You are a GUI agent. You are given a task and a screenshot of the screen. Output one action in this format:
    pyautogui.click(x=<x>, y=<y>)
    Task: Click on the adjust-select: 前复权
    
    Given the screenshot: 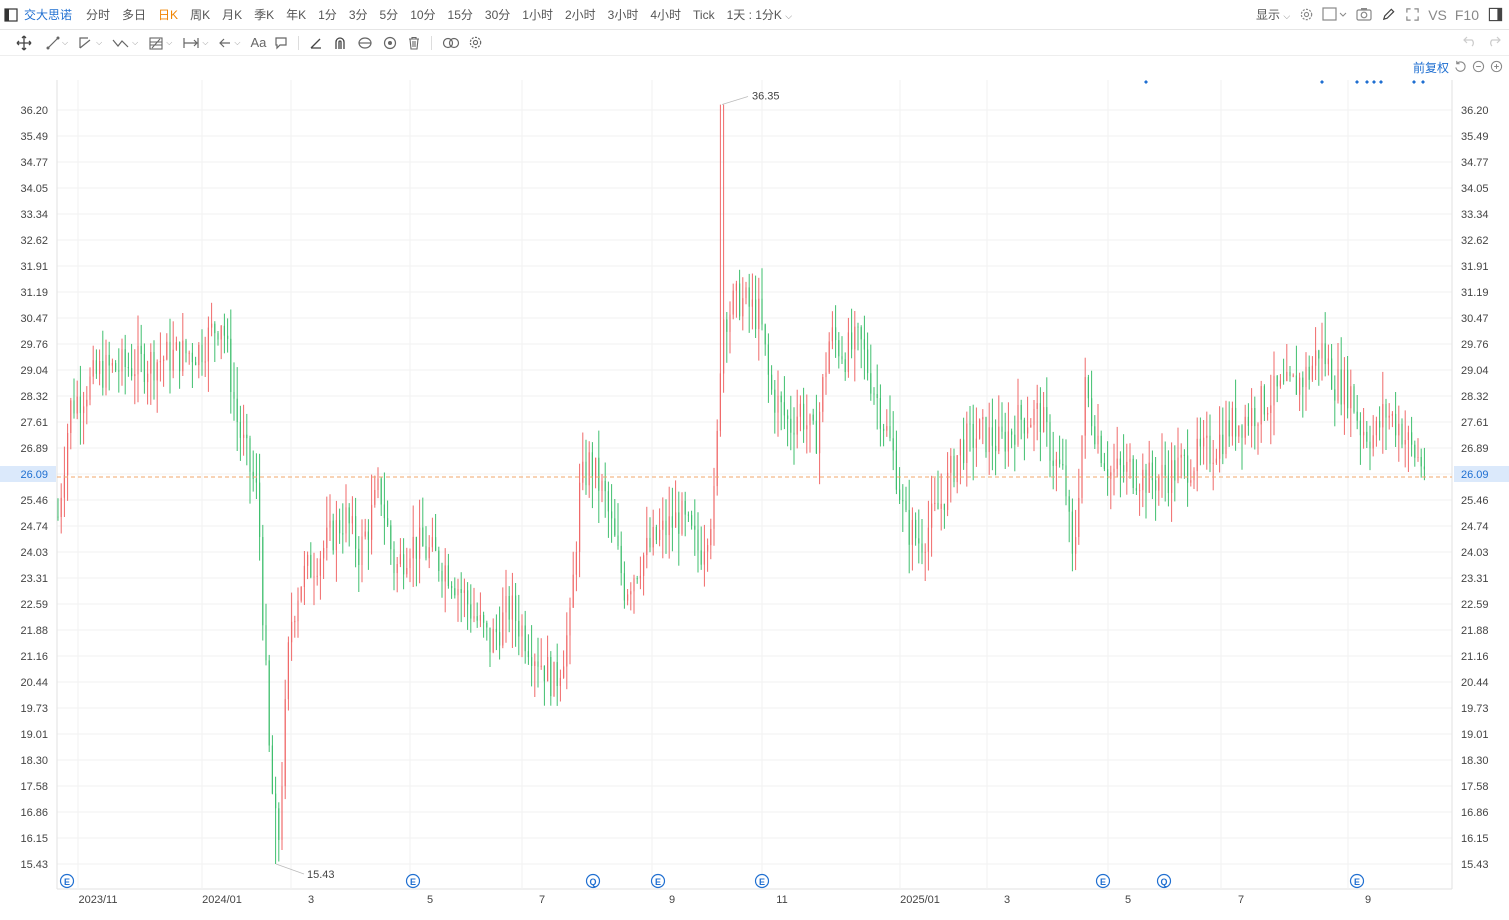 What is the action you would take?
    pyautogui.click(x=1430, y=68)
    